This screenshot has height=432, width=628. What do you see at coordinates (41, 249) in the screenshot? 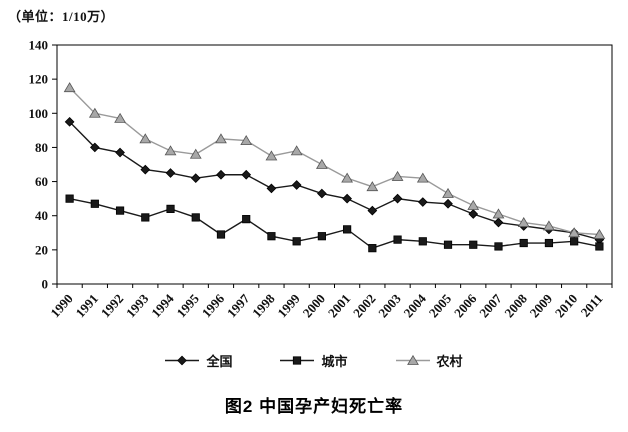
I see `y-tick-label: 20` at bounding box center [41, 249].